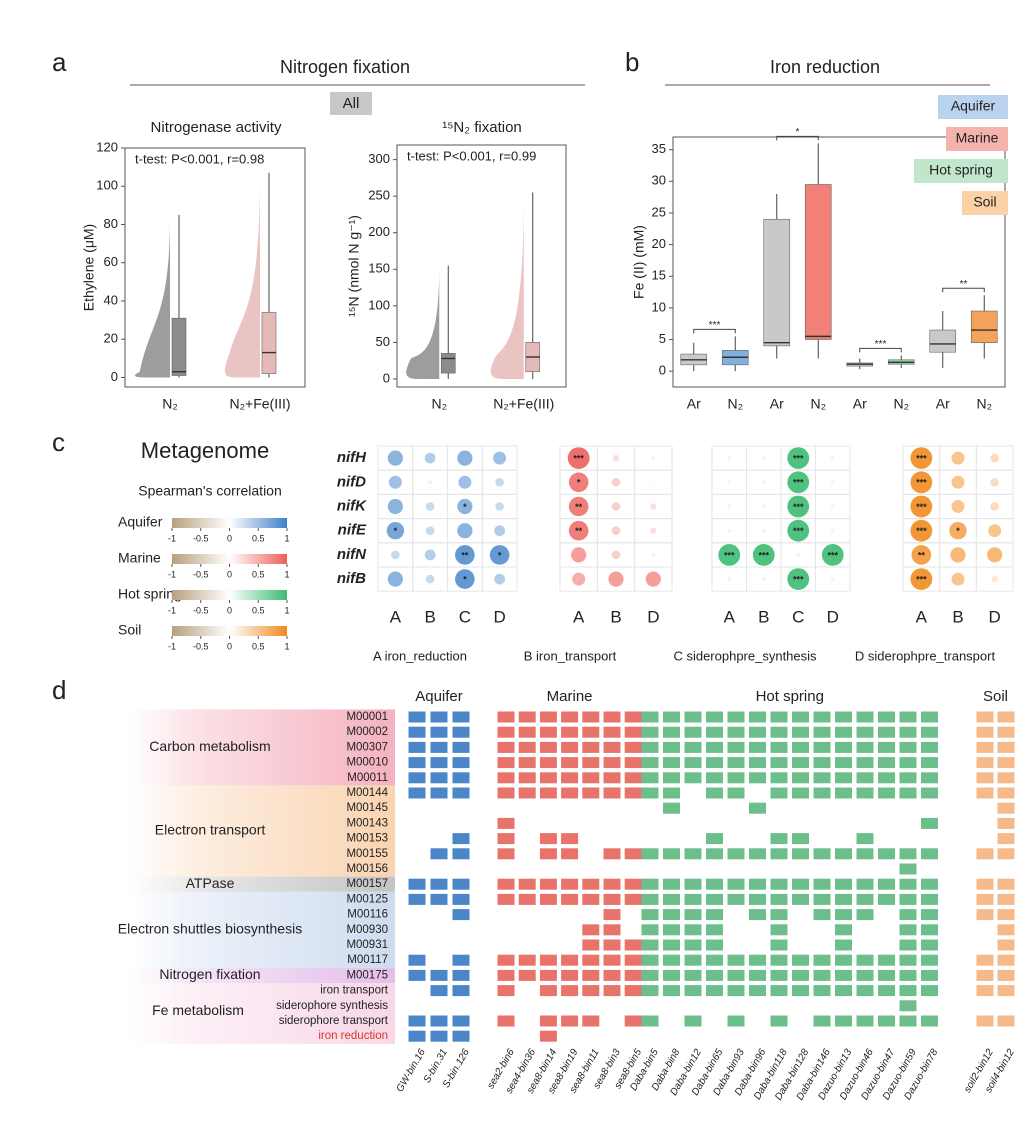 The height and width of the screenshot is (1147, 1030). What do you see at coordinates (579, 616) in the screenshot?
I see `column-label: A` at bounding box center [579, 616].